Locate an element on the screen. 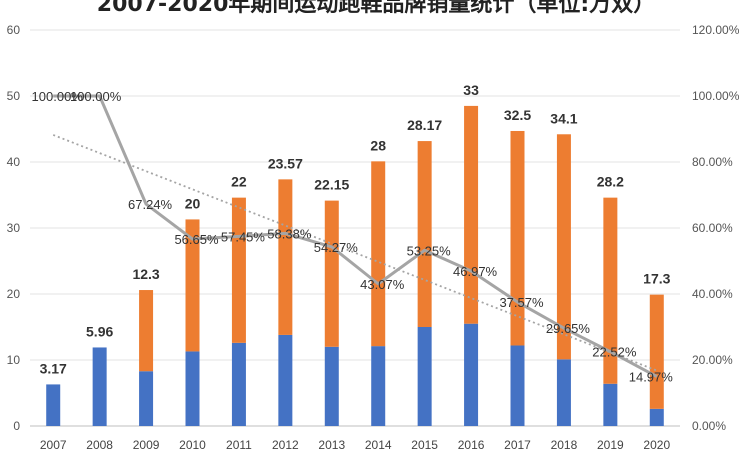 The height and width of the screenshot is (463, 752). x-tick-label: 2014 is located at coordinates (378, 445).